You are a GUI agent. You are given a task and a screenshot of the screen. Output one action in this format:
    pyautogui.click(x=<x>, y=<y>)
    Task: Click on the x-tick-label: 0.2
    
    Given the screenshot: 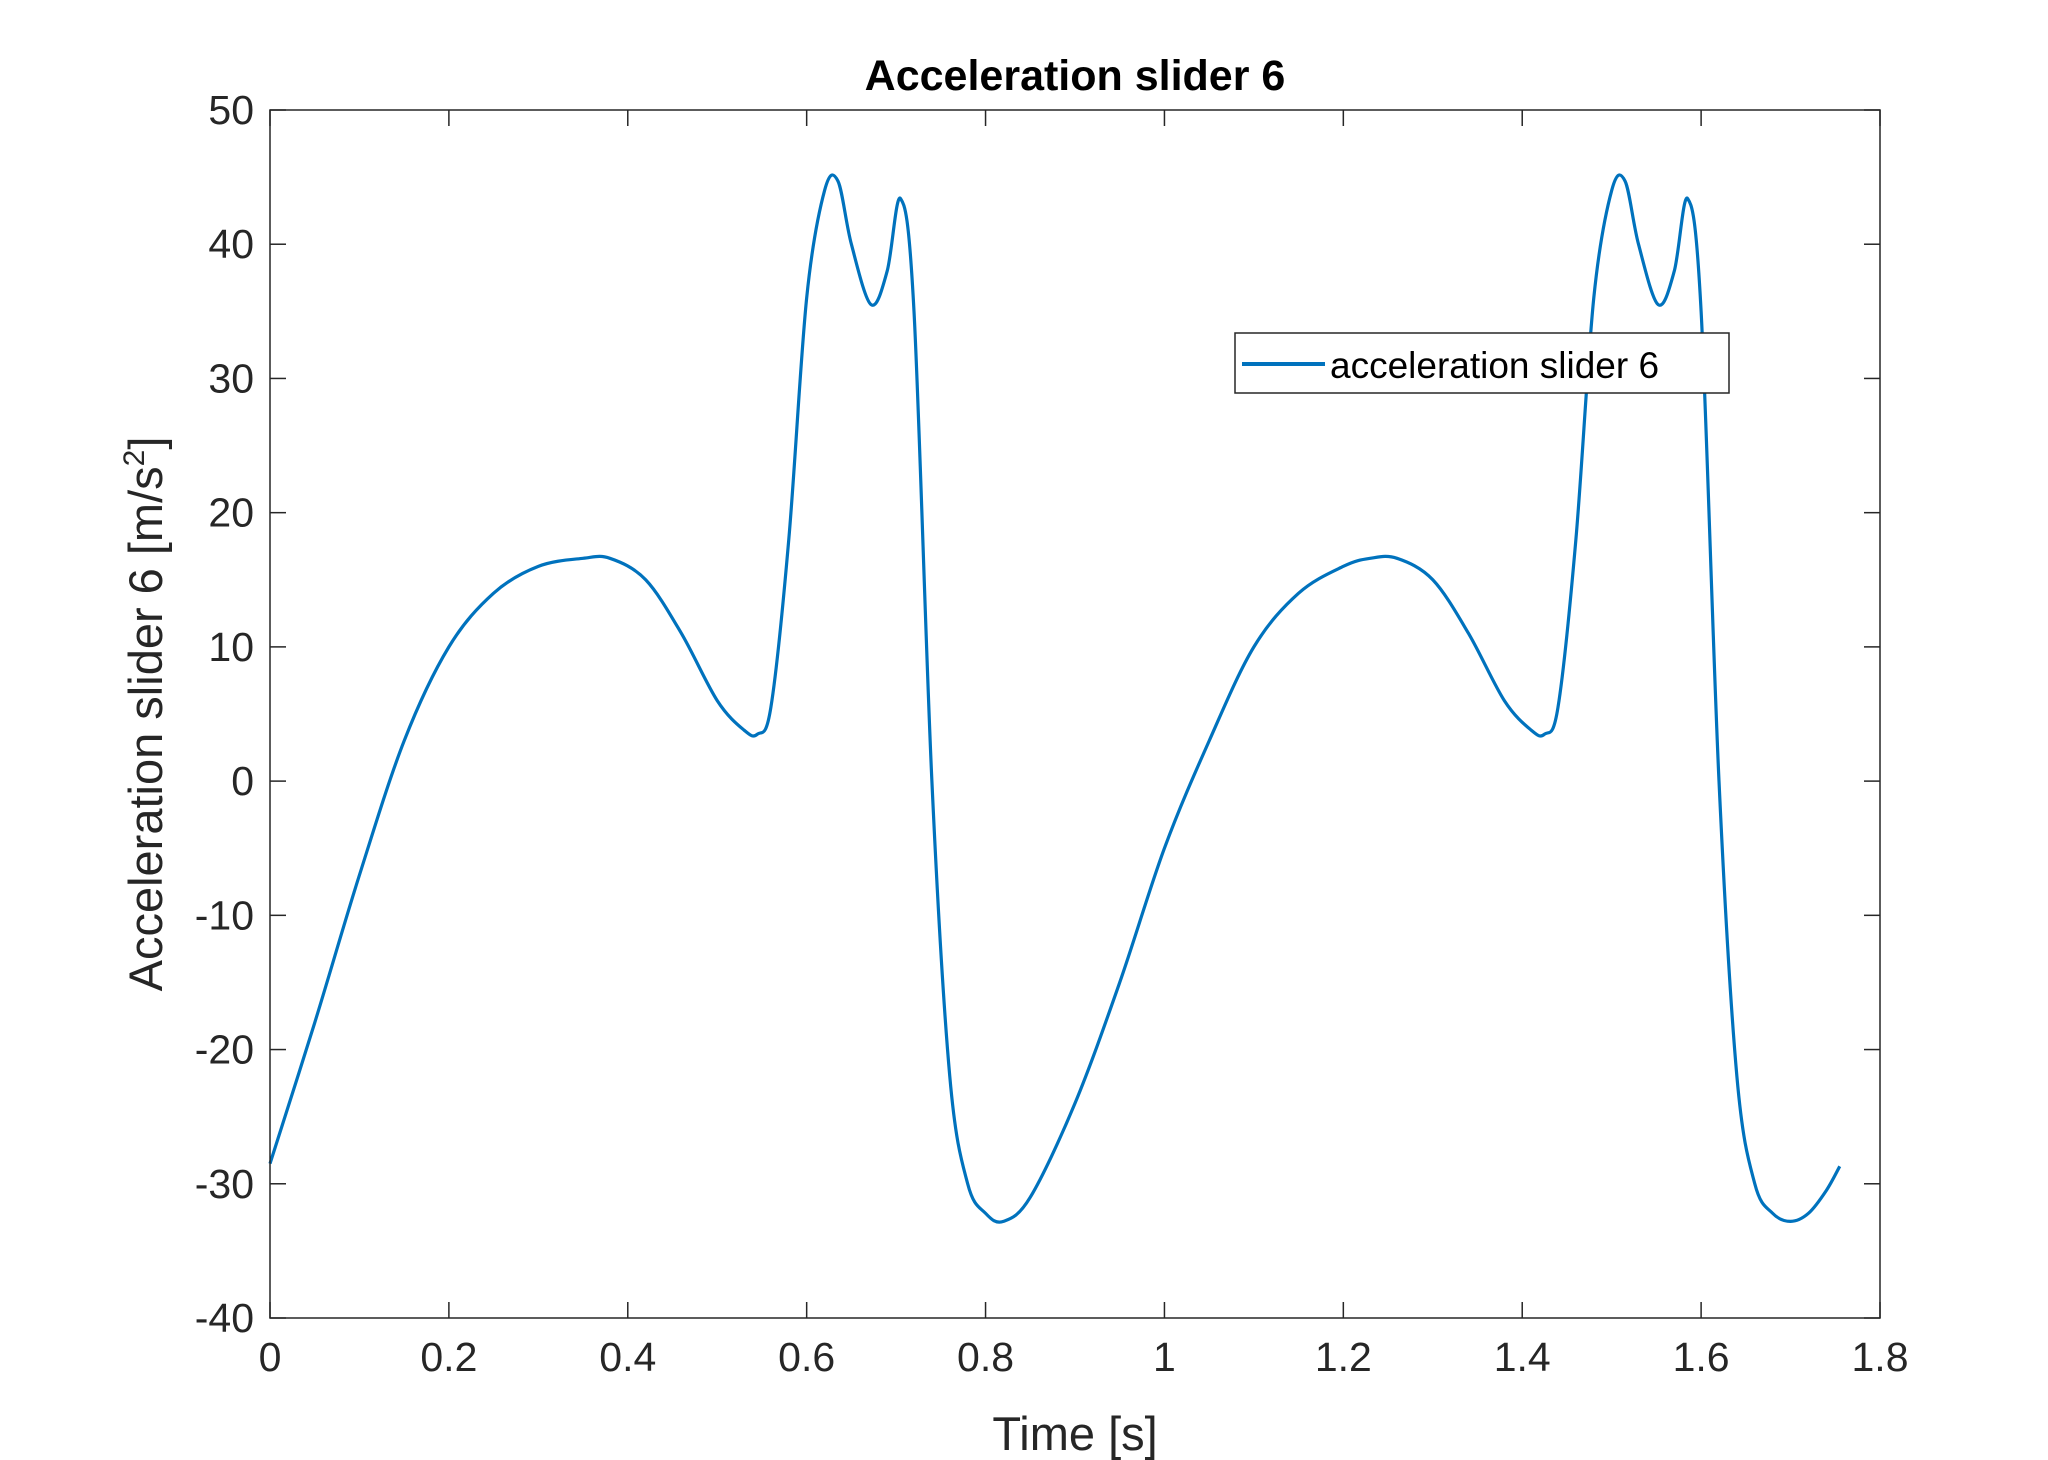 What is the action you would take?
    pyautogui.click(x=448, y=1357)
    